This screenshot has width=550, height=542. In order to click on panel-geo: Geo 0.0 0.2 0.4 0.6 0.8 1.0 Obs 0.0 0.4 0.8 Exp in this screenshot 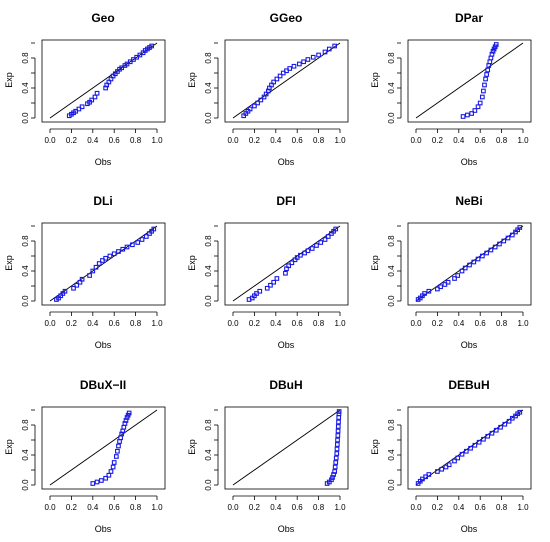, I will do `click(85, 89)`.